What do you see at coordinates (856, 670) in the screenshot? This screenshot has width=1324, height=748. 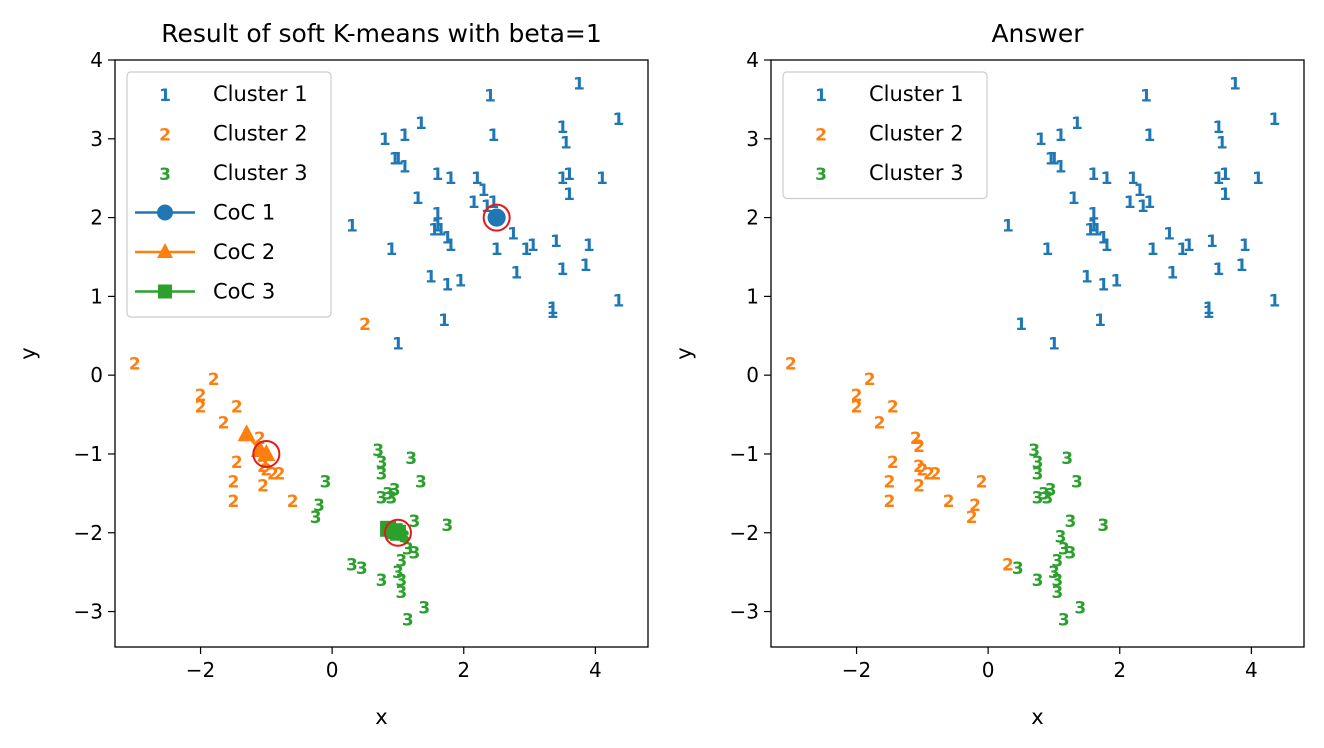 I see `chart-2-xtick-label: −2` at bounding box center [856, 670].